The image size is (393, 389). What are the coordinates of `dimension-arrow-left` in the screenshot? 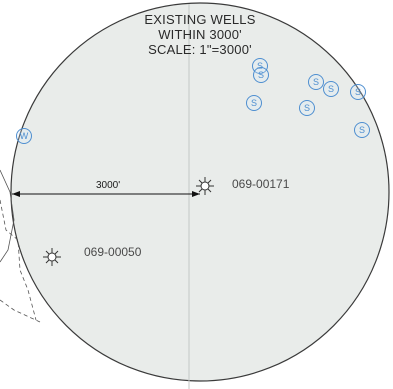 It's located at (16, 194).